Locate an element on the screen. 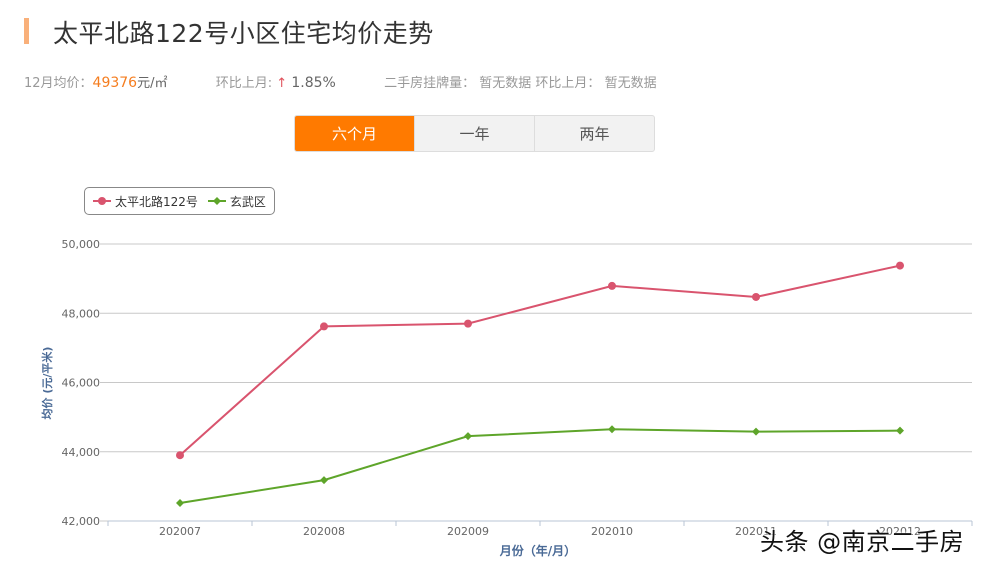  tab-one-year: 一年 is located at coordinates (474, 133).